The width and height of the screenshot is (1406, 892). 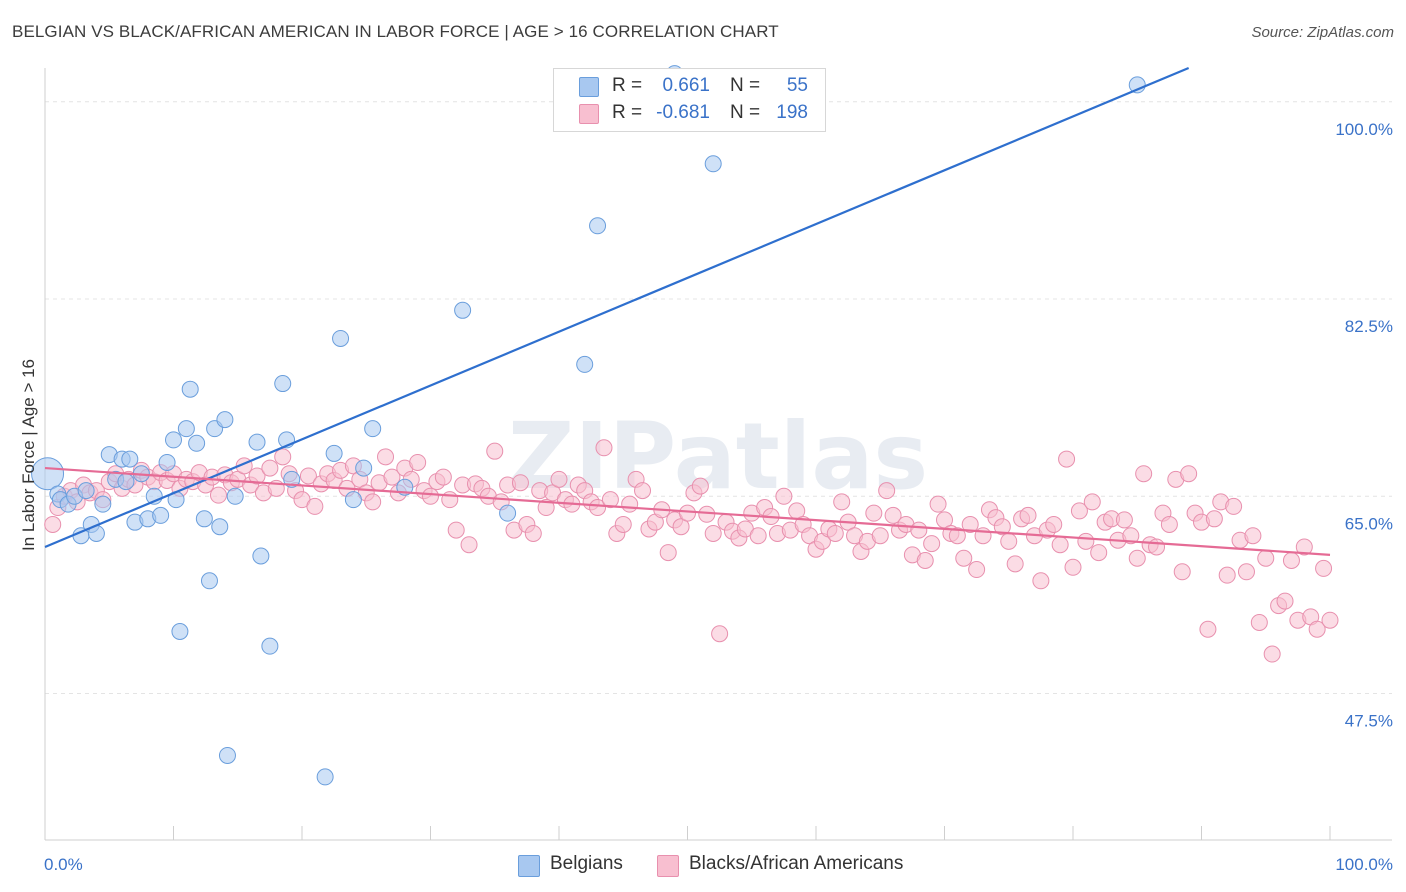 What do you see at coordinates (1364, 129) in the screenshot?
I see `y-tick-label: 100.0%` at bounding box center [1364, 129].